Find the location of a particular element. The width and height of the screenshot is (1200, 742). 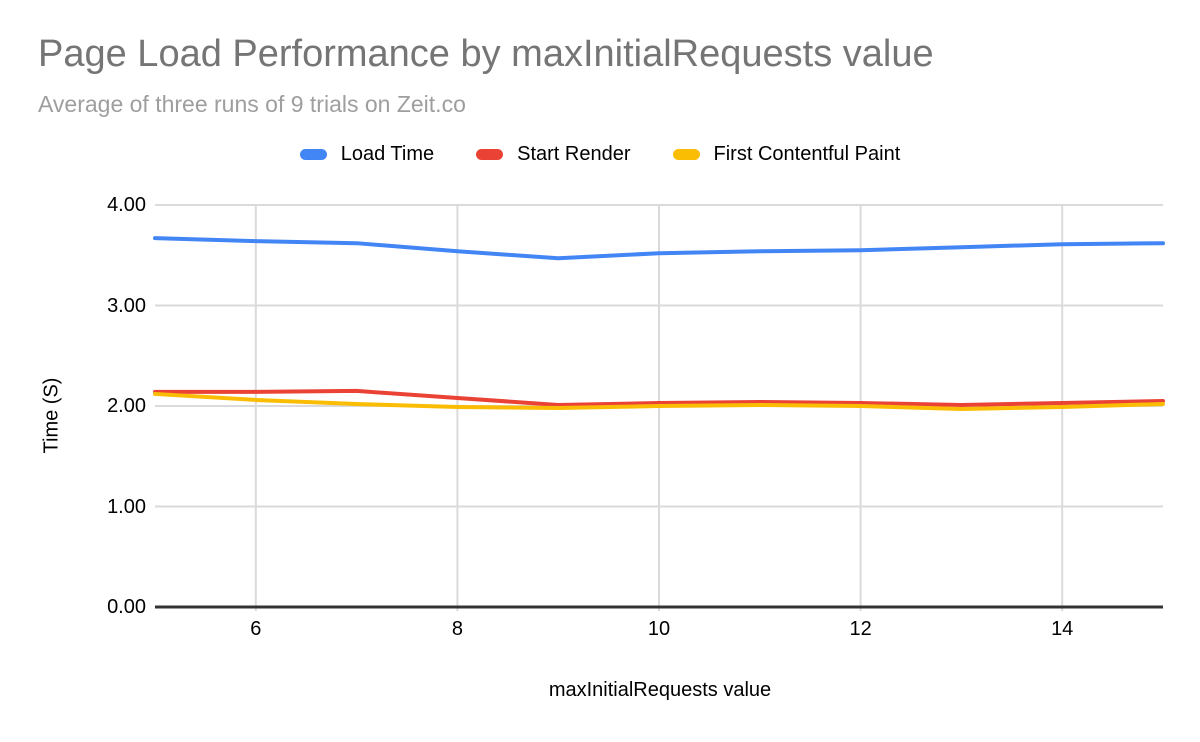

first-contentful-paint-line is located at coordinates (659, 401).